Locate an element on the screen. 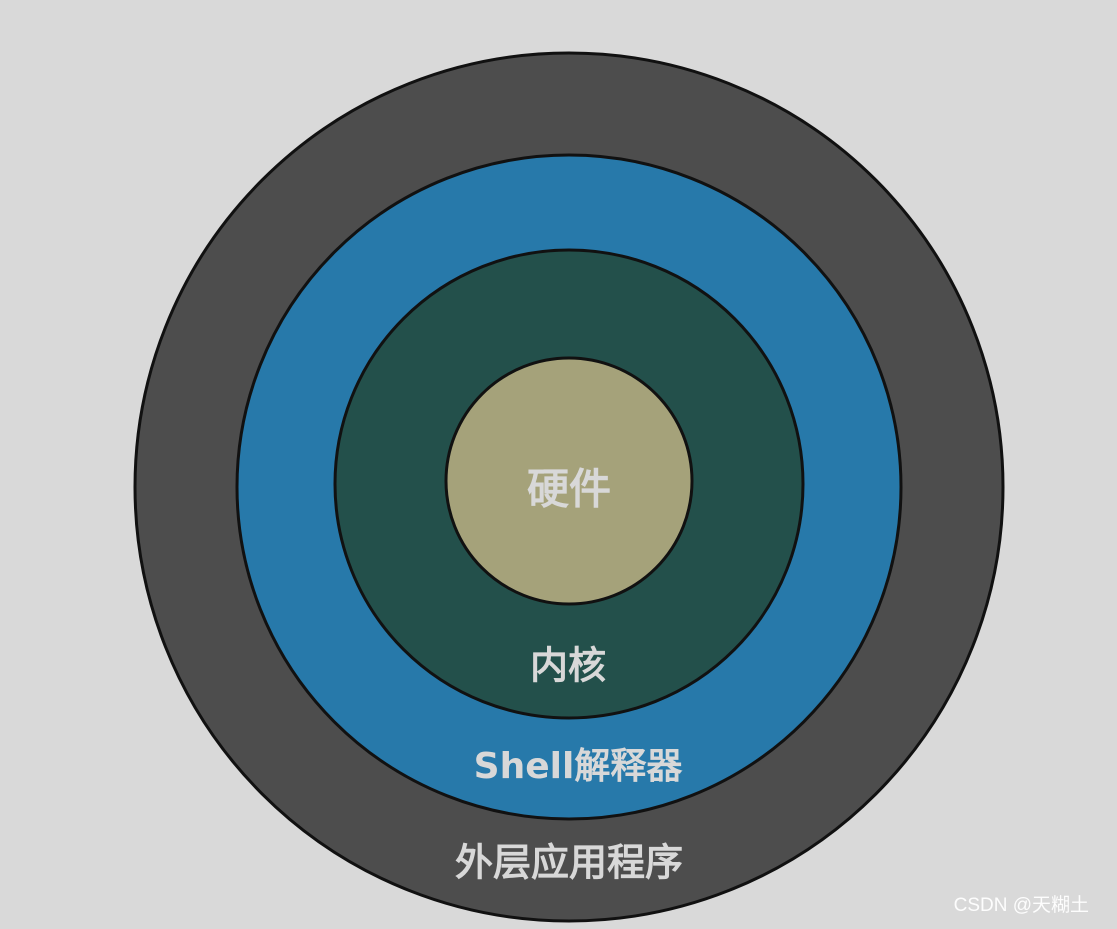 The width and height of the screenshot is (1117, 929). csdn-watermark: CSDN @天糊土 is located at coordinates (1021, 905).